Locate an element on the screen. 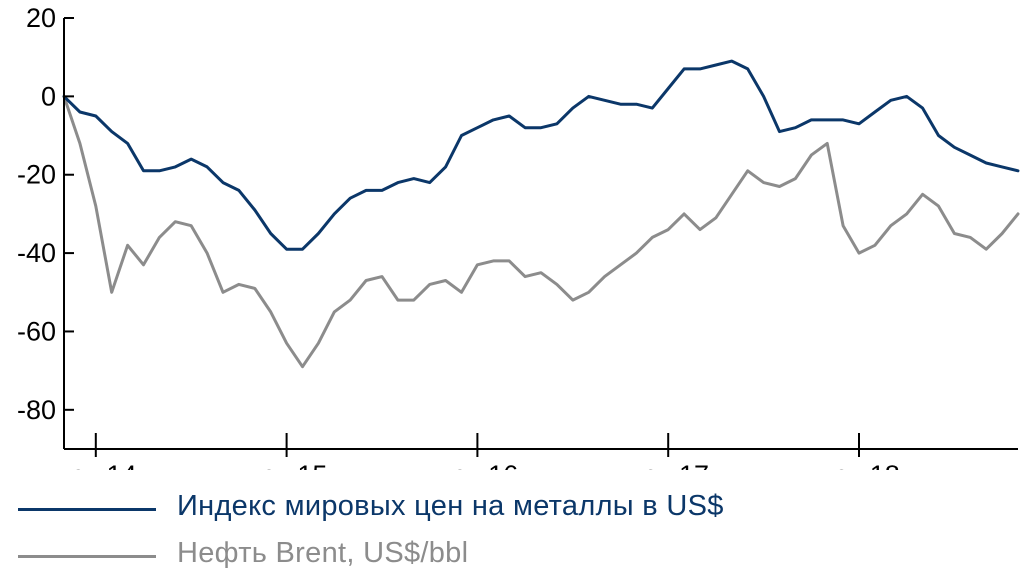 The height and width of the screenshot is (580, 1024). y-tick-label-5: -80 is located at coordinates (36, 410).